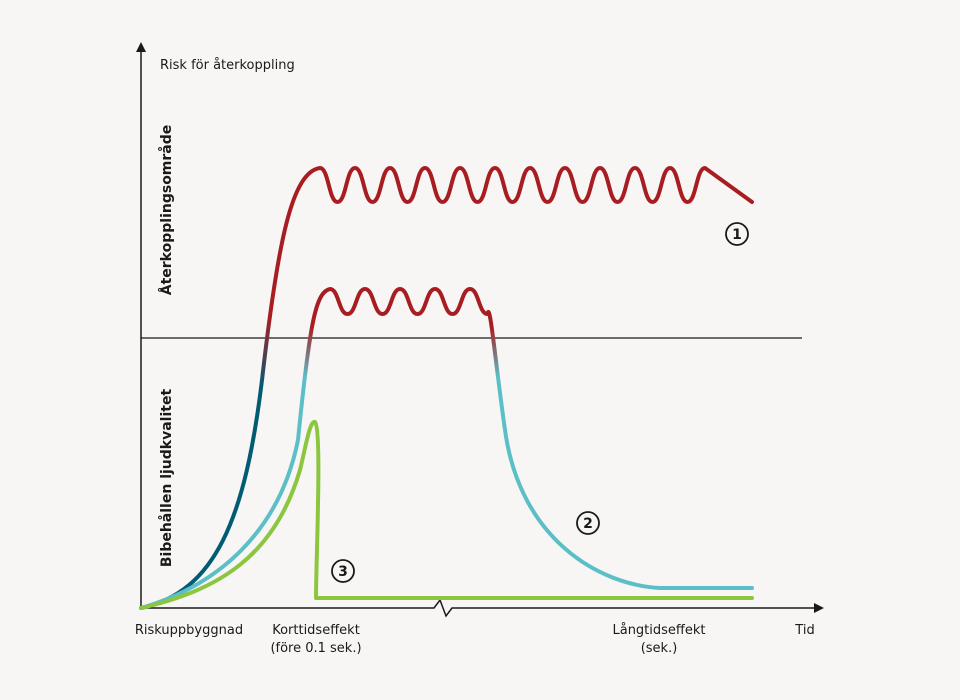 The height and width of the screenshot is (700, 960). Describe the element at coordinates (804, 630) in the screenshot. I see `x-axis-label: Tid` at that location.